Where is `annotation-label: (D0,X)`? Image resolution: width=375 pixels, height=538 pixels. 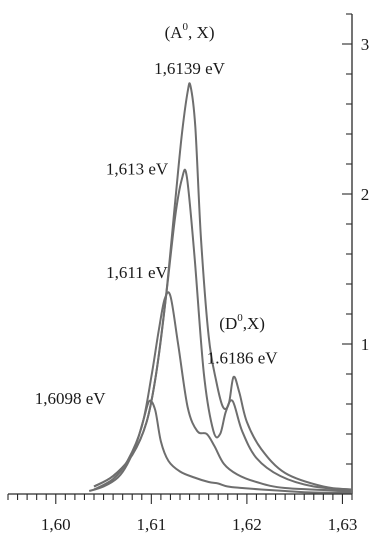
annotation-label: (D0,X) is located at coordinates (242, 322).